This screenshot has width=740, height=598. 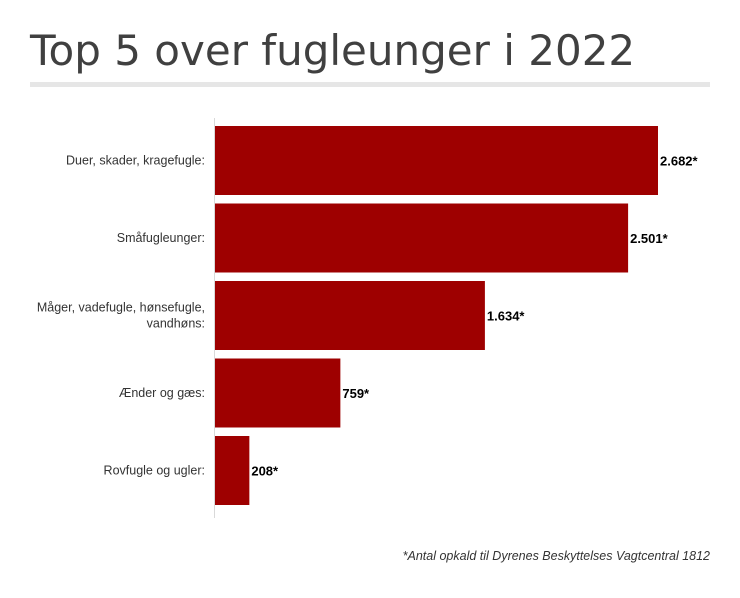 What do you see at coordinates (333, 50) in the screenshot?
I see `chart-title: Top 5 over fugleunger i 2022` at bounding box center [333, 50].